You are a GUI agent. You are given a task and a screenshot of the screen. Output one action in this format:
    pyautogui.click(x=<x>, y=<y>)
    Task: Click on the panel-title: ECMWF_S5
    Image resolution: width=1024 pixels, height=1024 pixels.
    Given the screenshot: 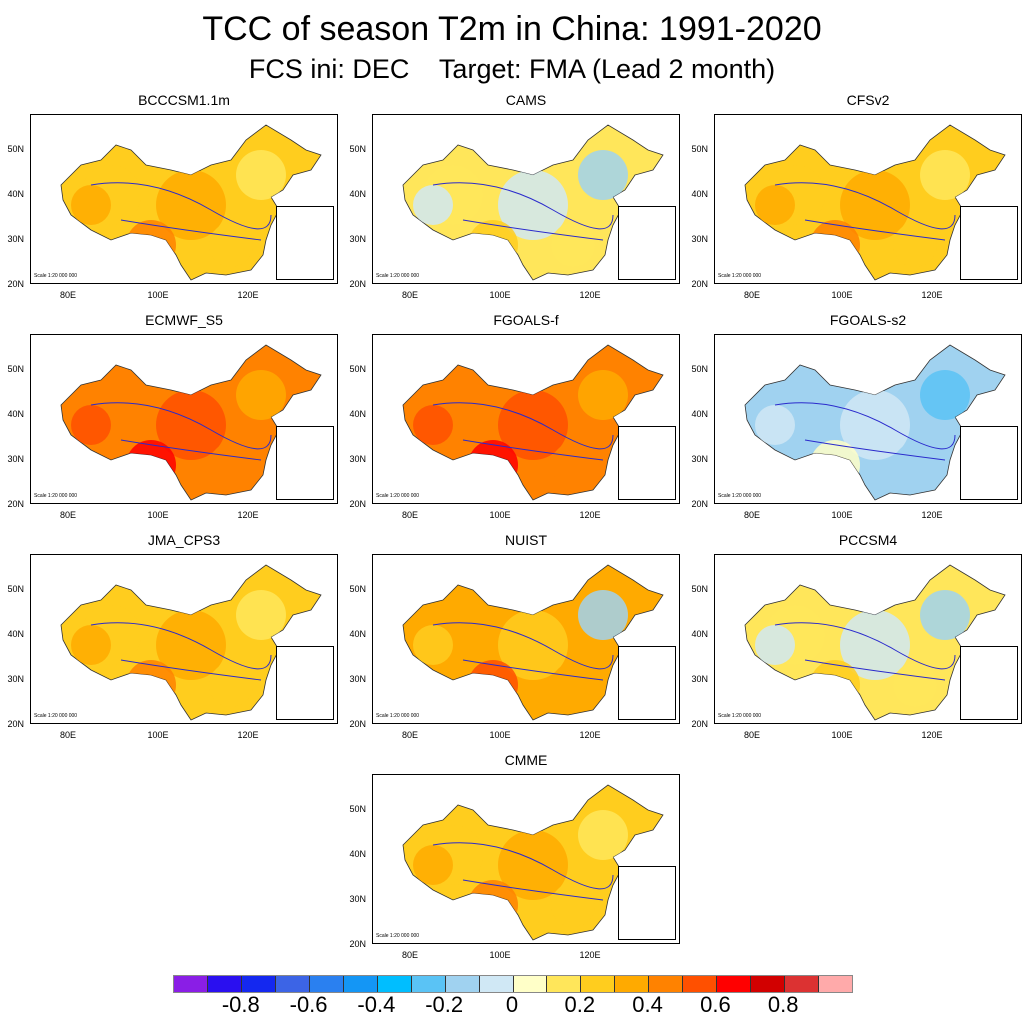 What is the action you would take?
    pyautogui.click(x=184, y=320)
    